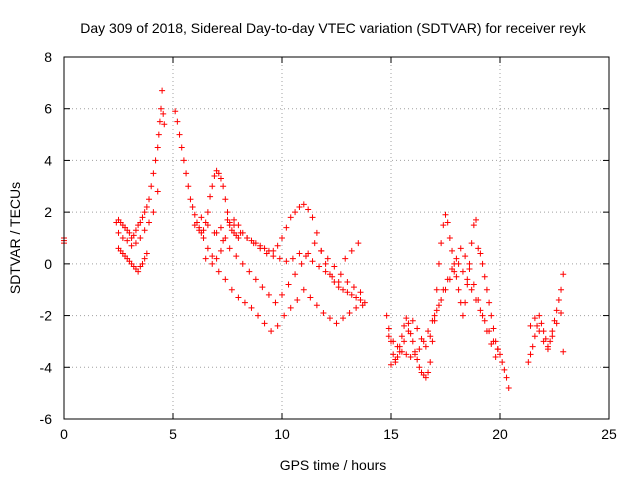  What do you see at coordinates (48, 212) in the screenshot?
I see `y-tick-label: 2` at bounding box center [48, 212].